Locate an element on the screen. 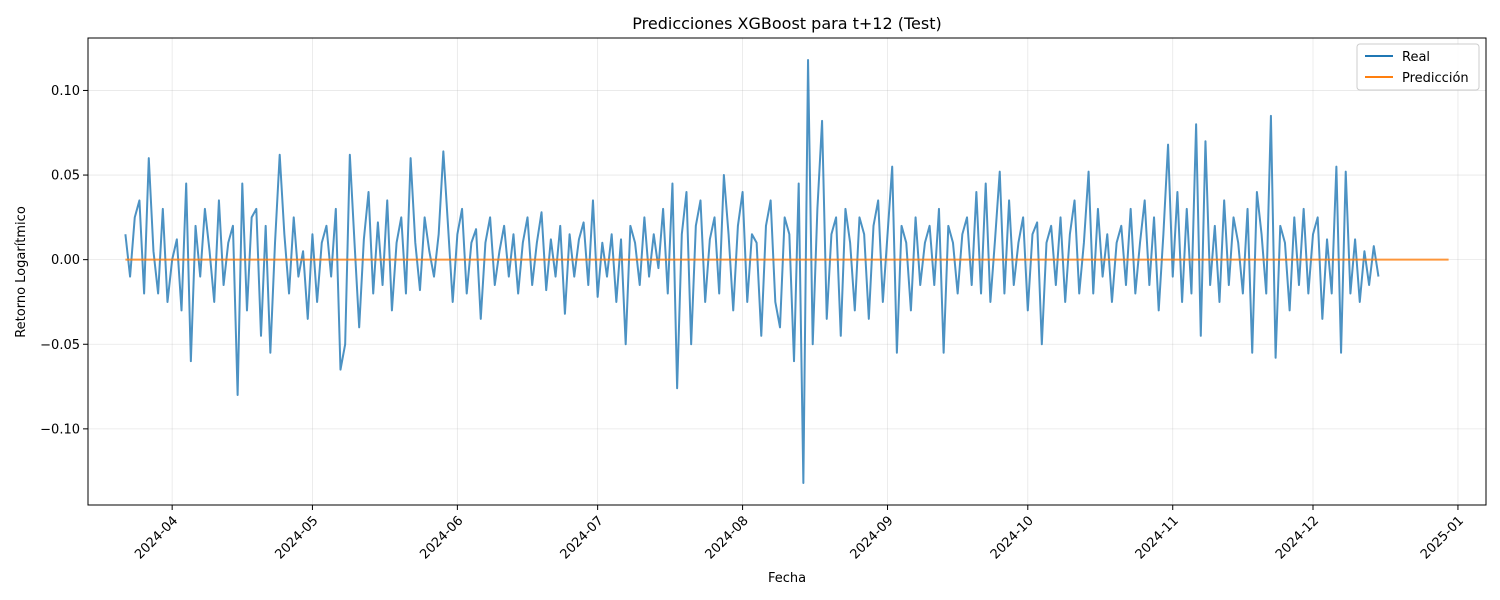 This screenshot has width=1500, height=600. y-tick-label: −0.10 is located at coordinates (60, 429).